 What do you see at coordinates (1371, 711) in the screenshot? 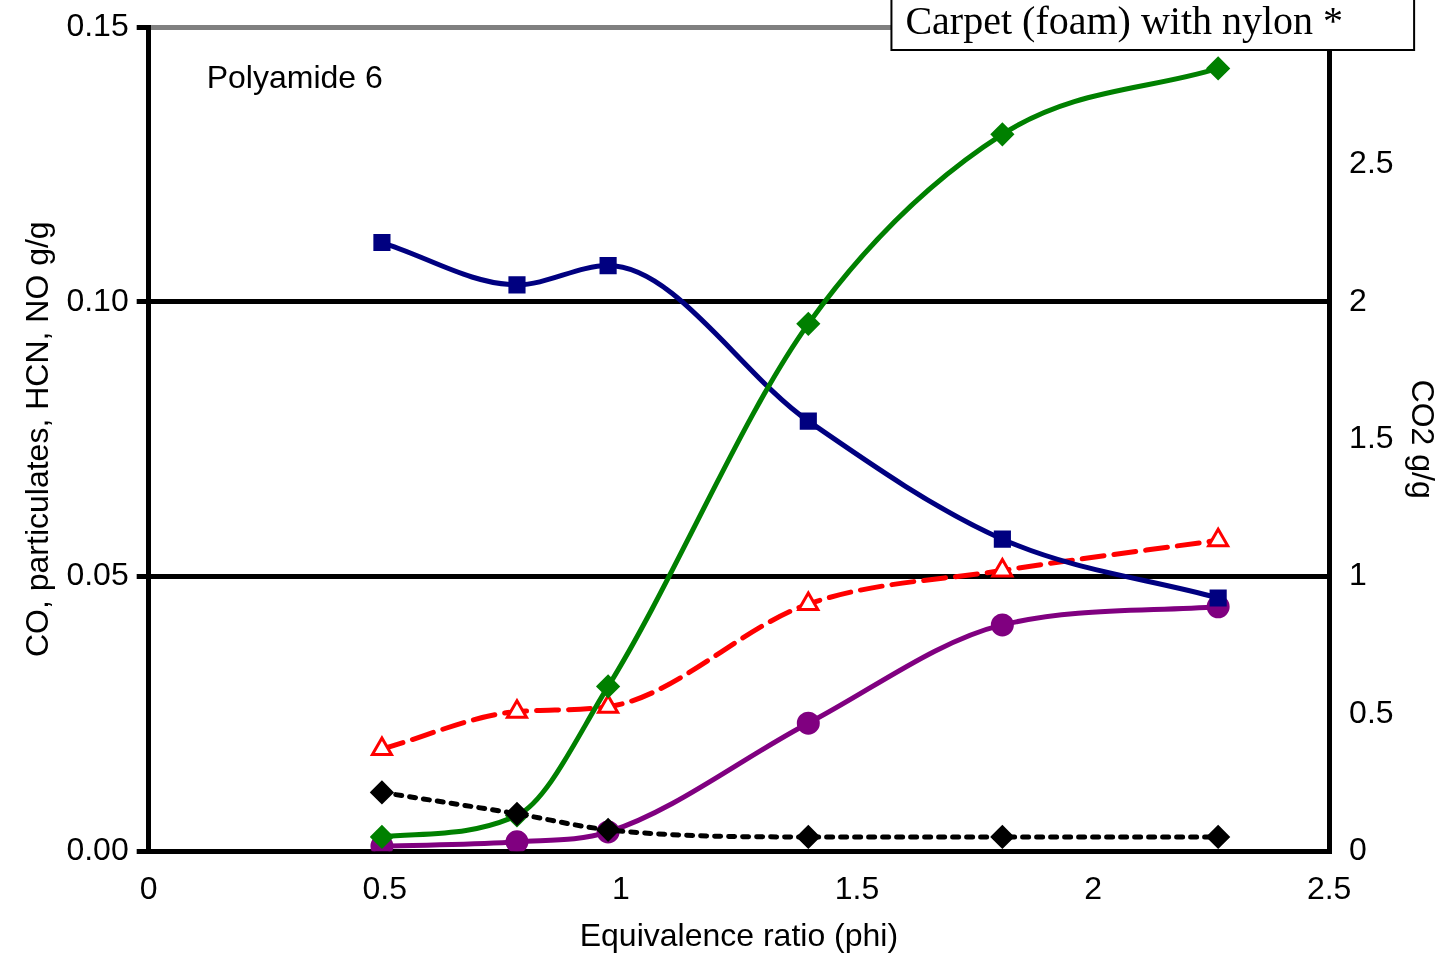
I see `y2-tick-label: 0.5` at bounding box center [1371, 711].